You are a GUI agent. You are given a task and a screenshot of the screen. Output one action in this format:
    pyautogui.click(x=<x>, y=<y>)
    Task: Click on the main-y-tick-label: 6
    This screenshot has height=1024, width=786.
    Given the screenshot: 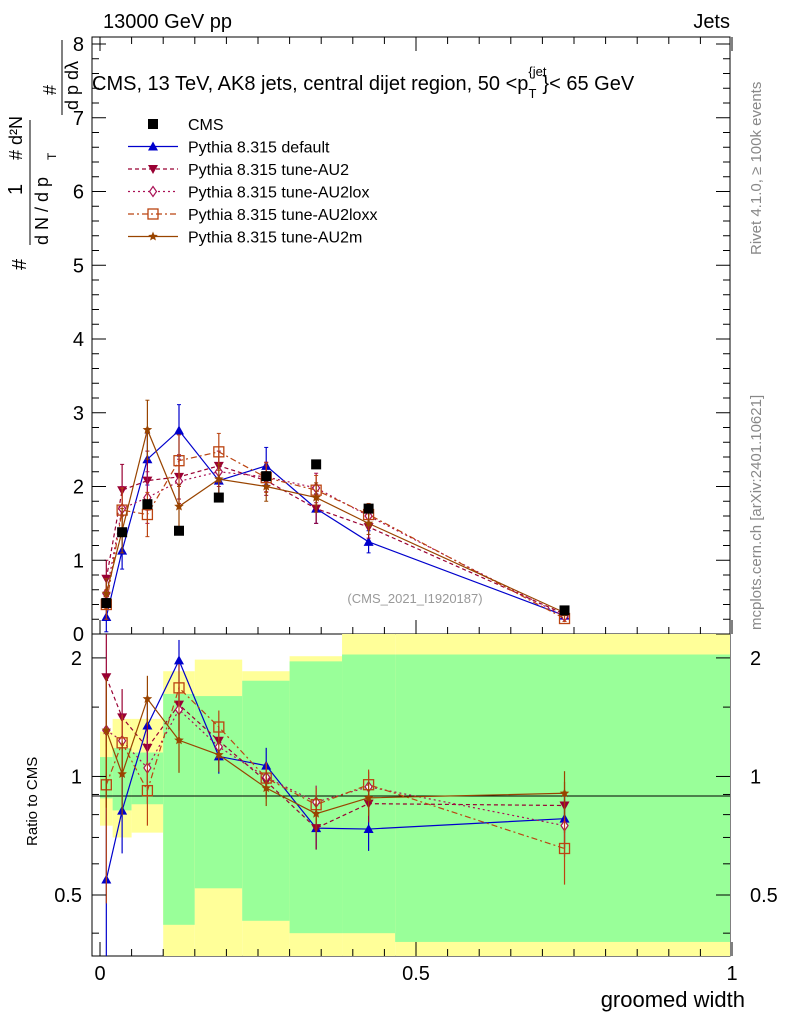 What is the action you would take?
    pyautogui.click(x=78, y=193)
    